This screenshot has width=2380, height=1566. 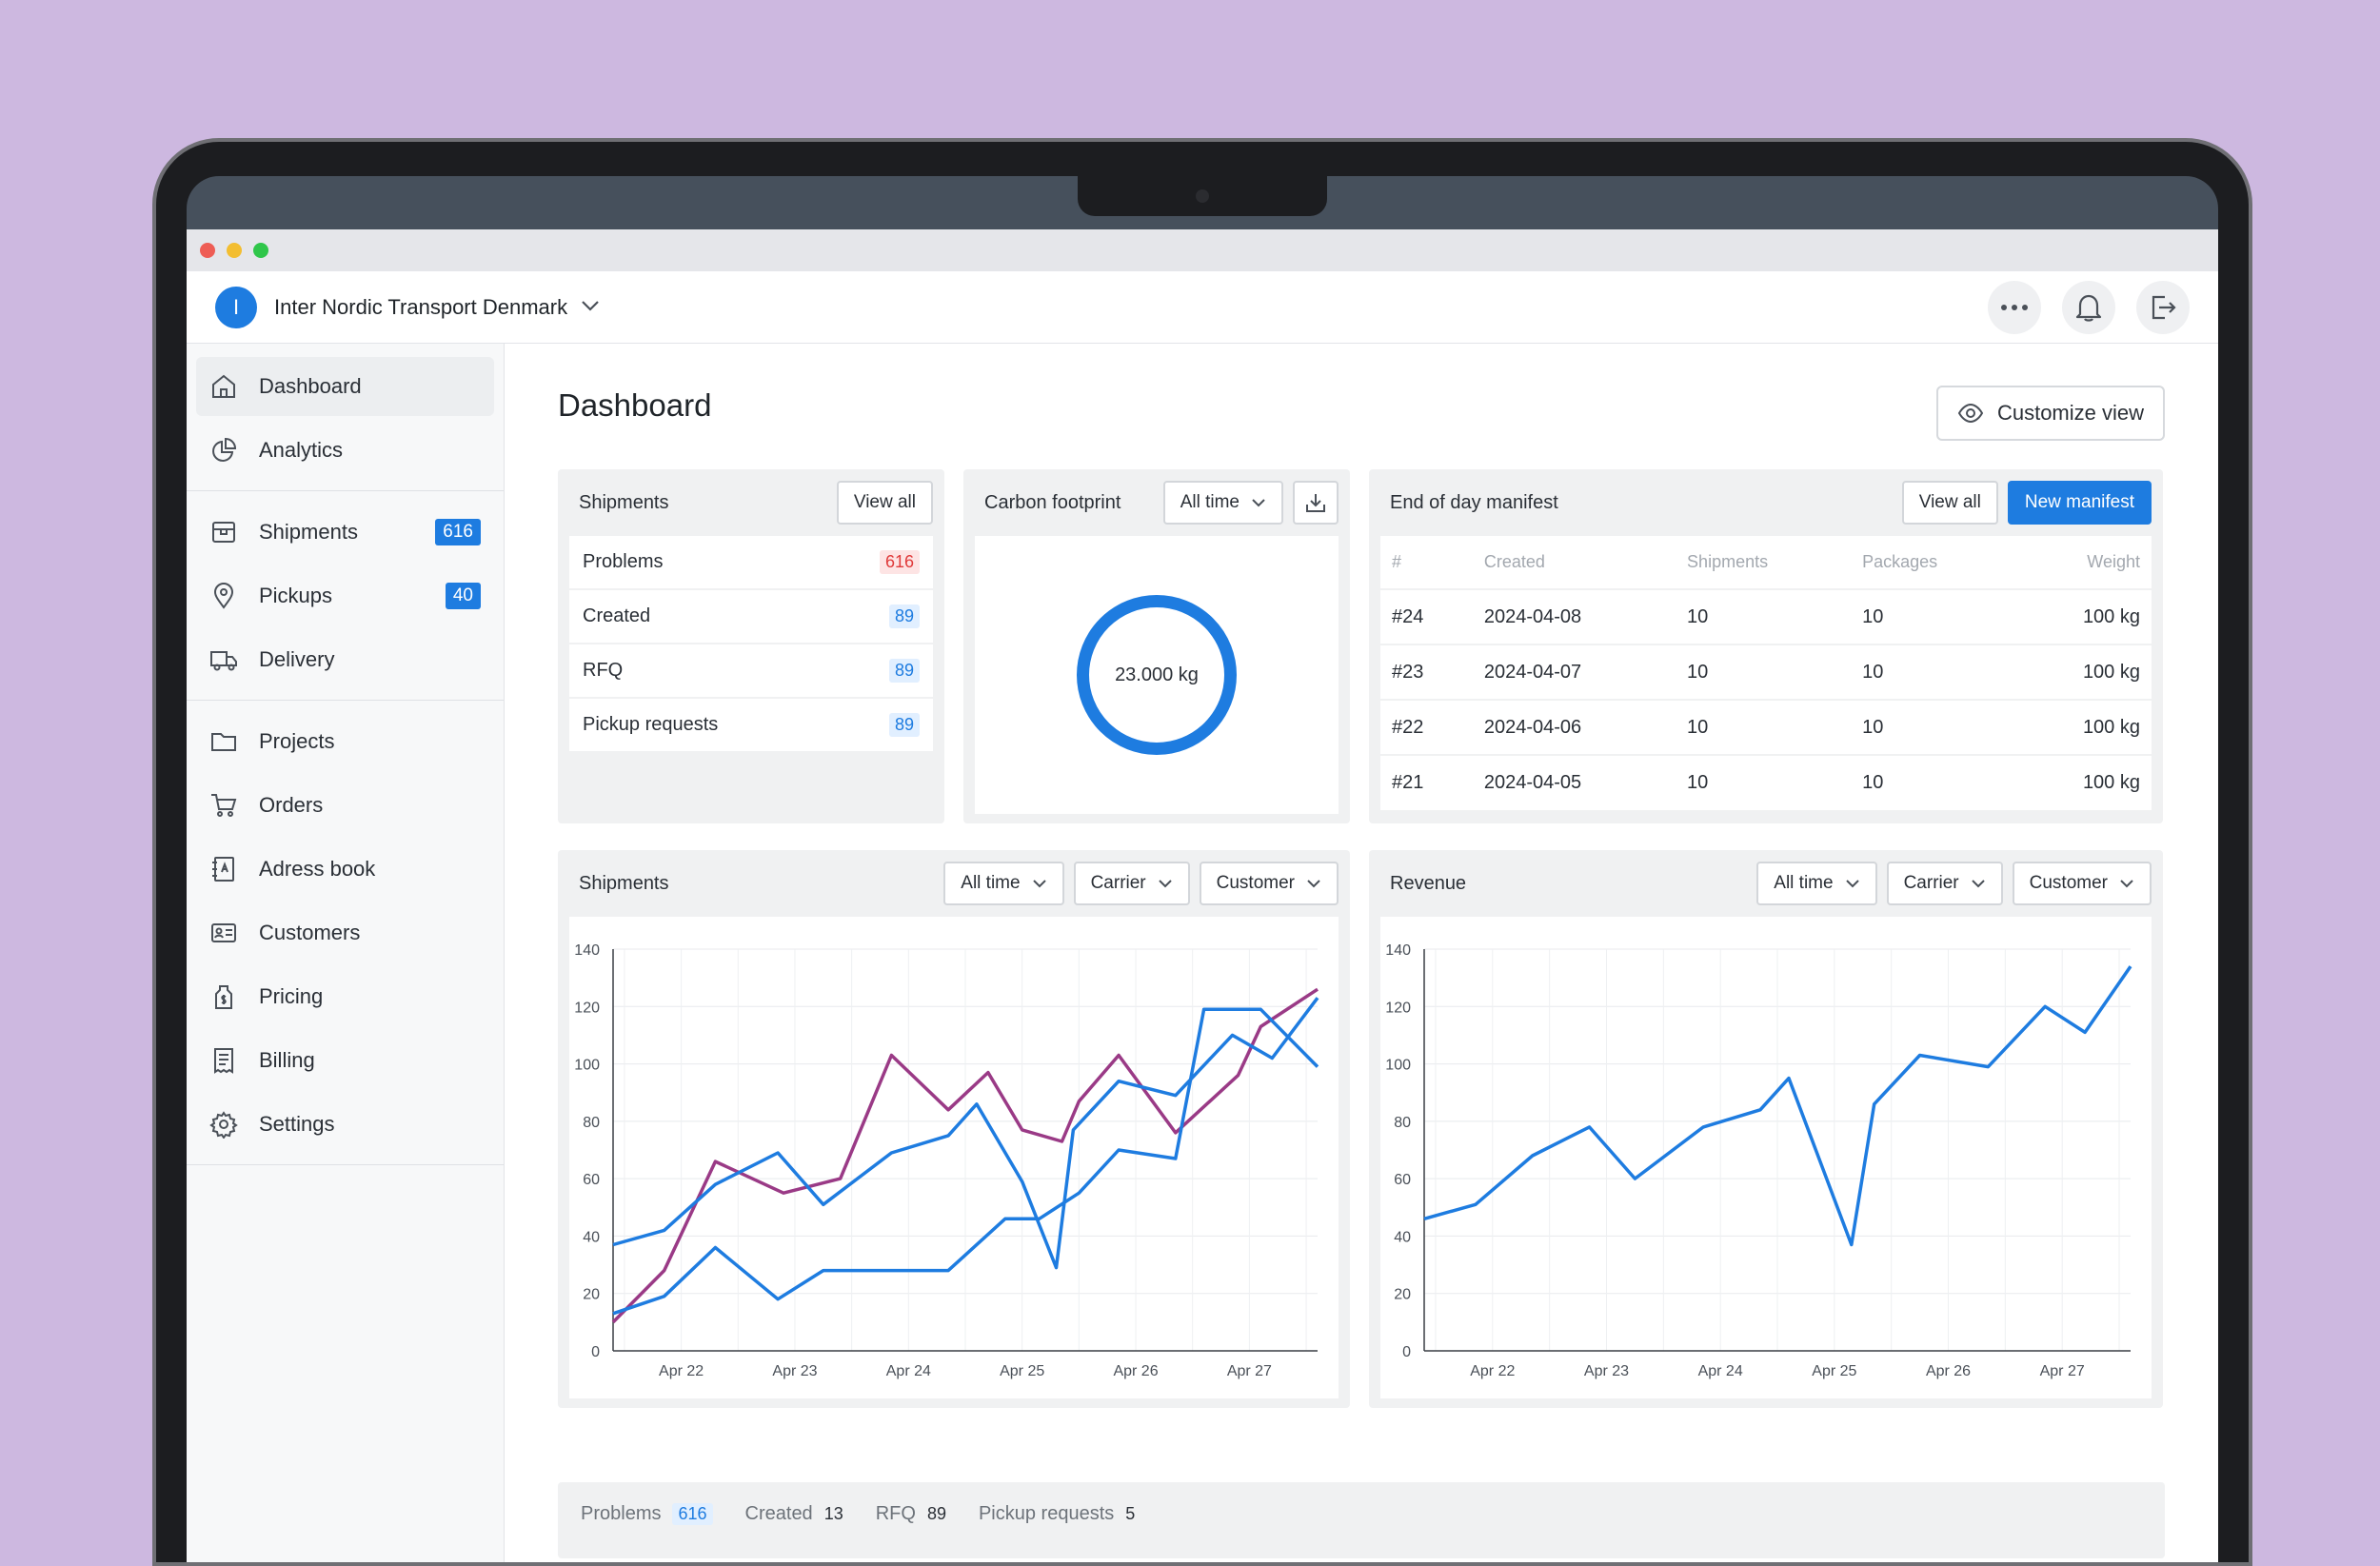 What do you see at coordinates (1574, 672) in the screenshot?
I see `table-cell: 2024-04-07` at bounding box center [1574, 672].